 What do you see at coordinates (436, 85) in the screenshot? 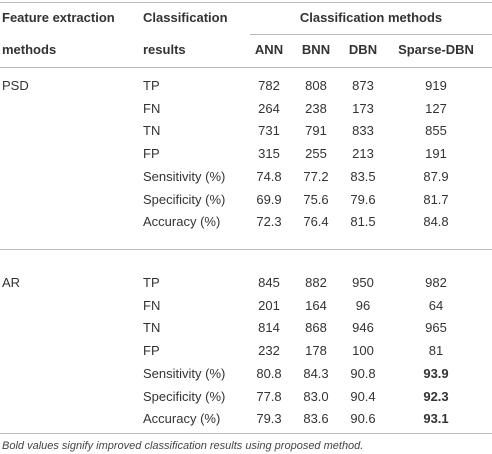
I see `cell: 919` at bounding box center [436, 85].